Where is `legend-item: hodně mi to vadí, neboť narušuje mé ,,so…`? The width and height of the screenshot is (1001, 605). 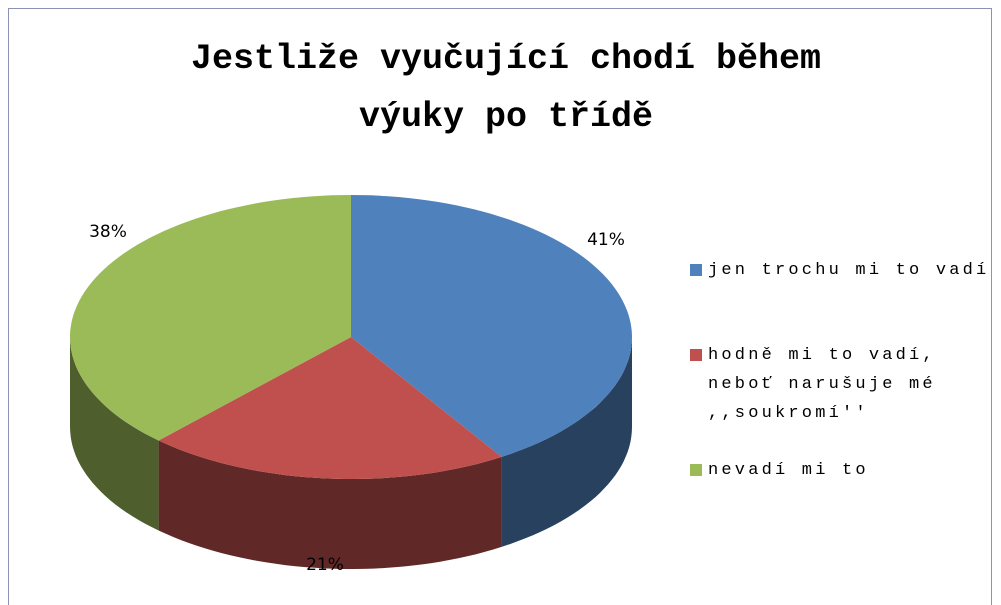
legend-item: hodně mi to vadí, neboť narušuje mé ,,so… is located at coordinates (834, 384).